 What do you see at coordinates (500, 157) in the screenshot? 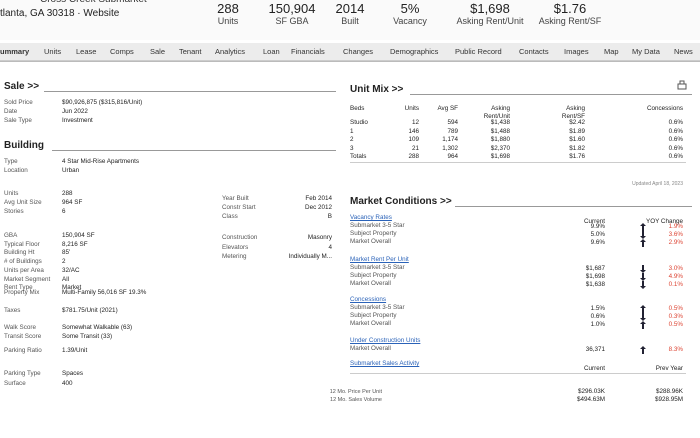
I see `cell: $1,698` at bounding box center [500, 157].